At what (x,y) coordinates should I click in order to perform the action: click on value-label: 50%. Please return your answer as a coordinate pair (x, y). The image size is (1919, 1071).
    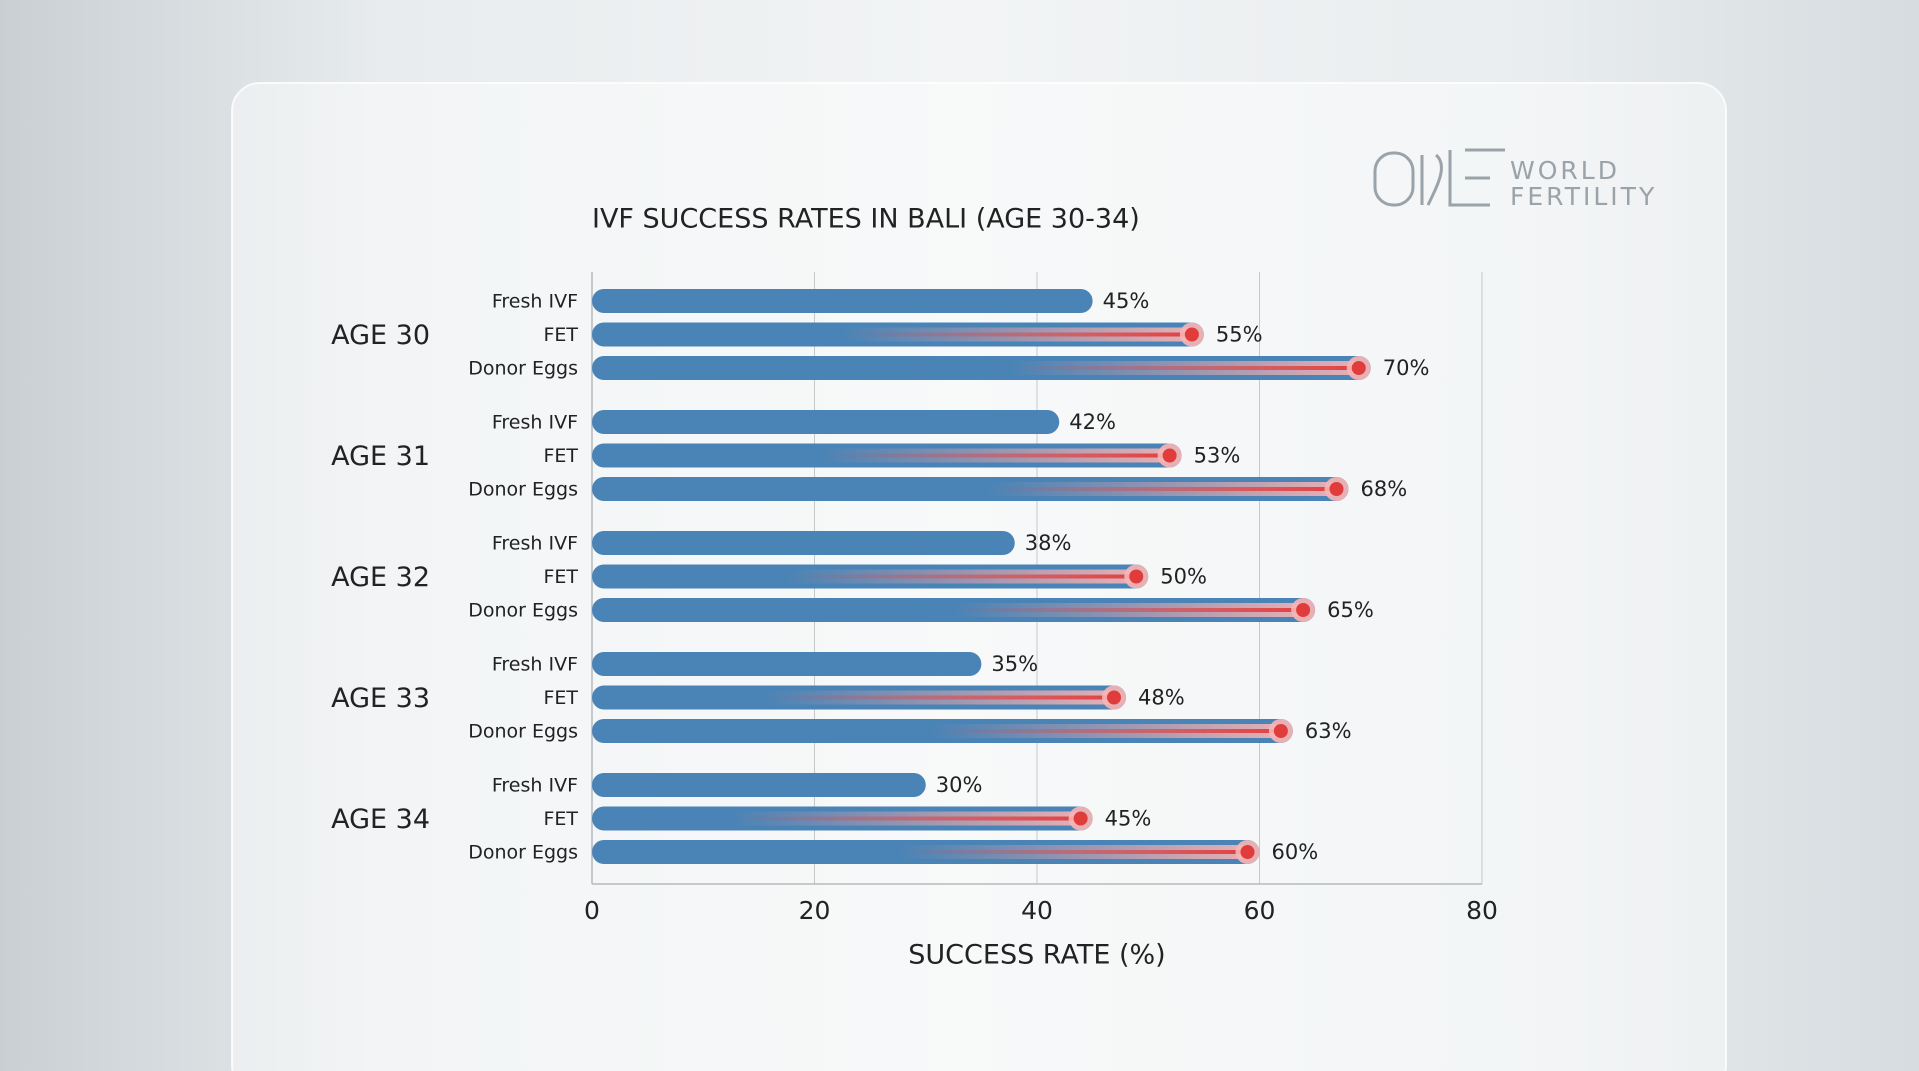
    Looking at the image, I should click on (1183, 577).